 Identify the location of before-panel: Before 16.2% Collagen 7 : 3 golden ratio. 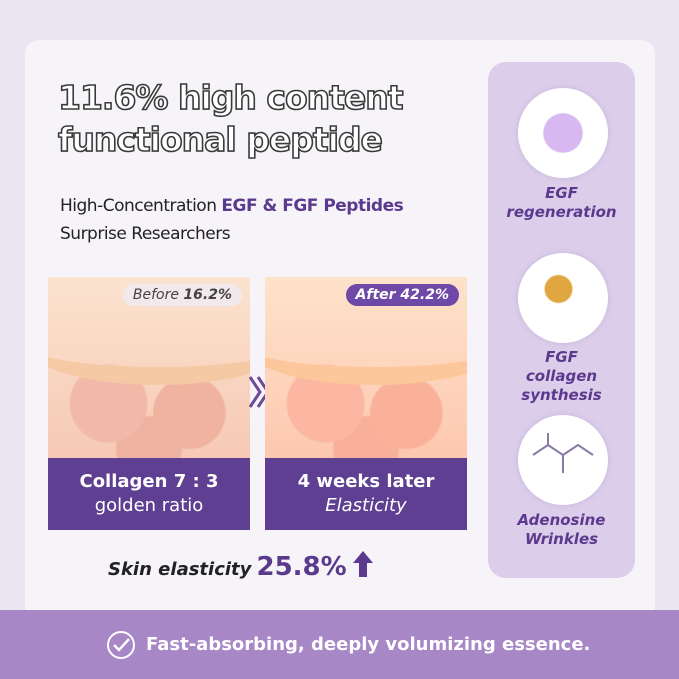
(149, 403).